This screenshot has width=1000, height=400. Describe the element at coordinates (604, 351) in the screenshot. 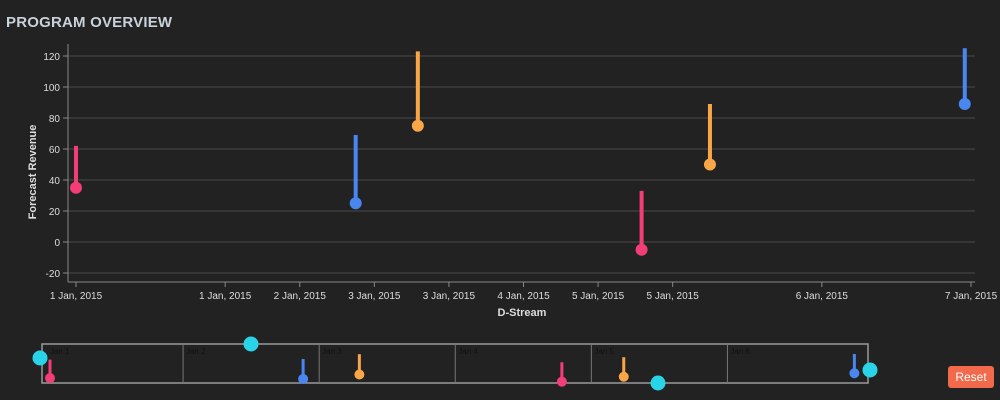

I see `navigator-label: Jan 5` at that location.